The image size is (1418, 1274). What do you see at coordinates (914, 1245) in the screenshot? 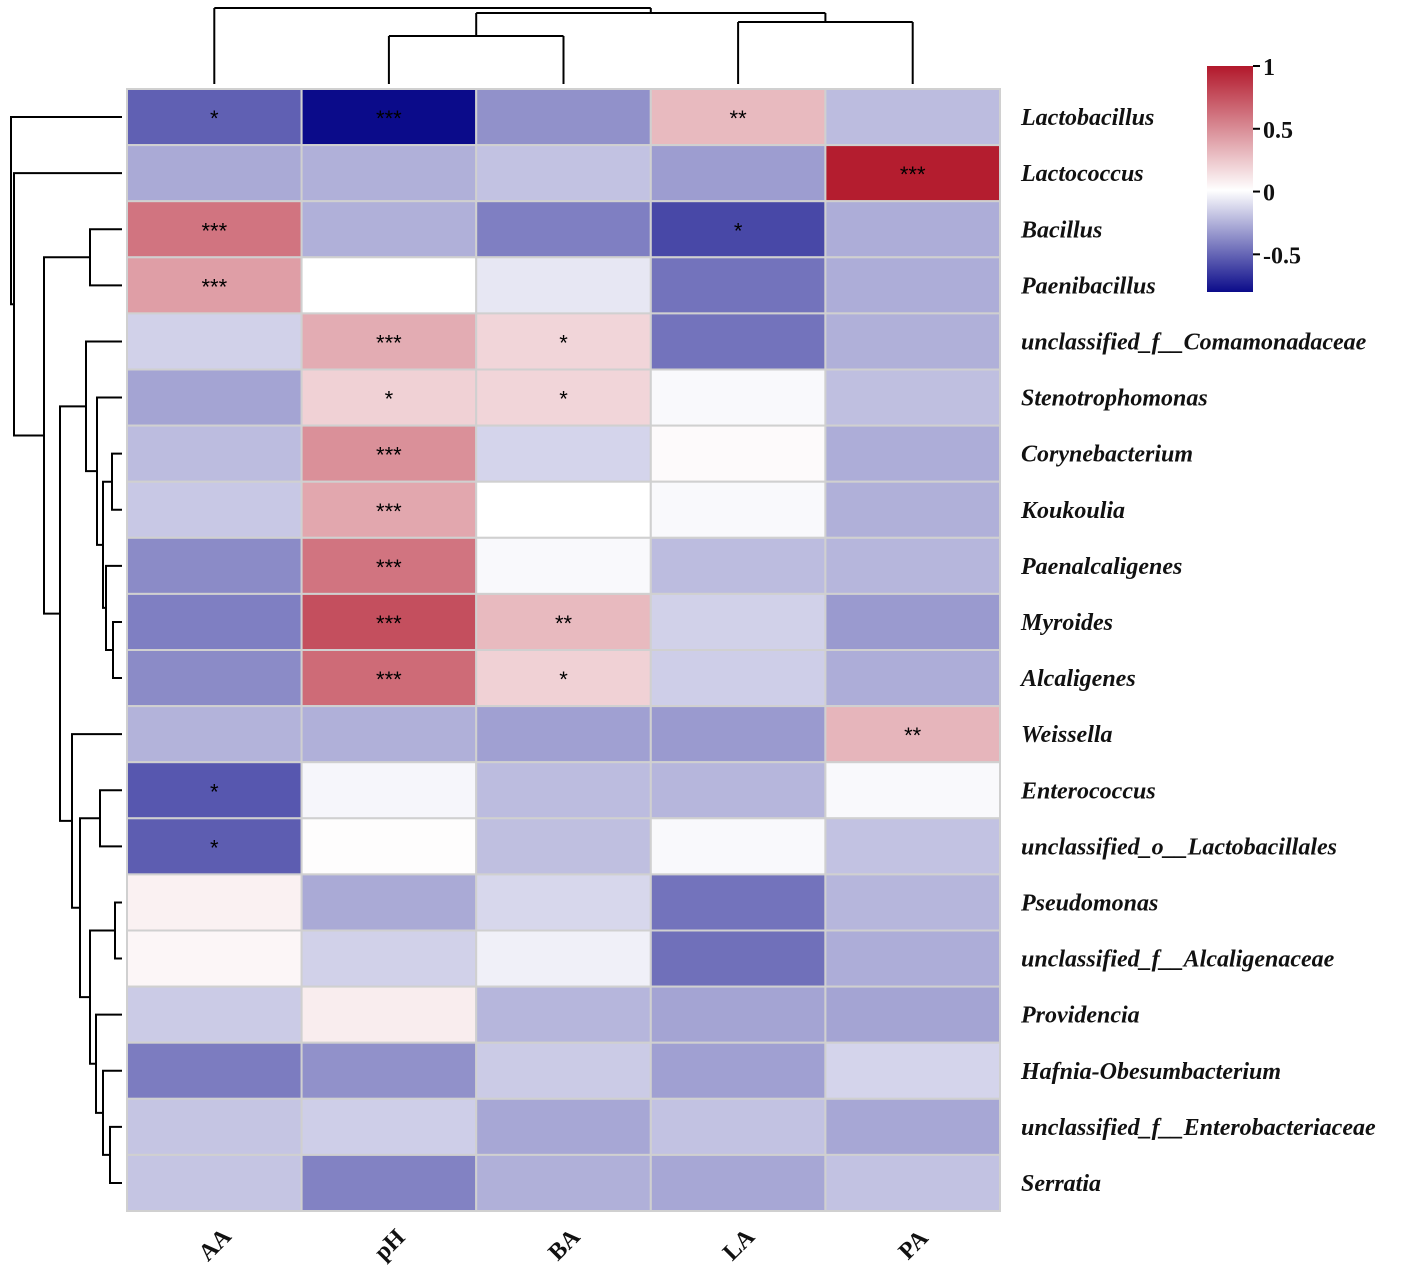
I see `column-label: PA` at bounding box center [914, 1245].